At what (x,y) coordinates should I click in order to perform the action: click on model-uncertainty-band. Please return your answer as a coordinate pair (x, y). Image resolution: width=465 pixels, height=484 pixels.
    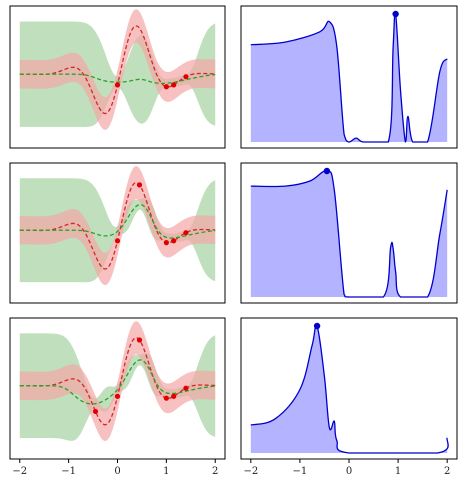
    Looking at the image, I should click on (117, 74).